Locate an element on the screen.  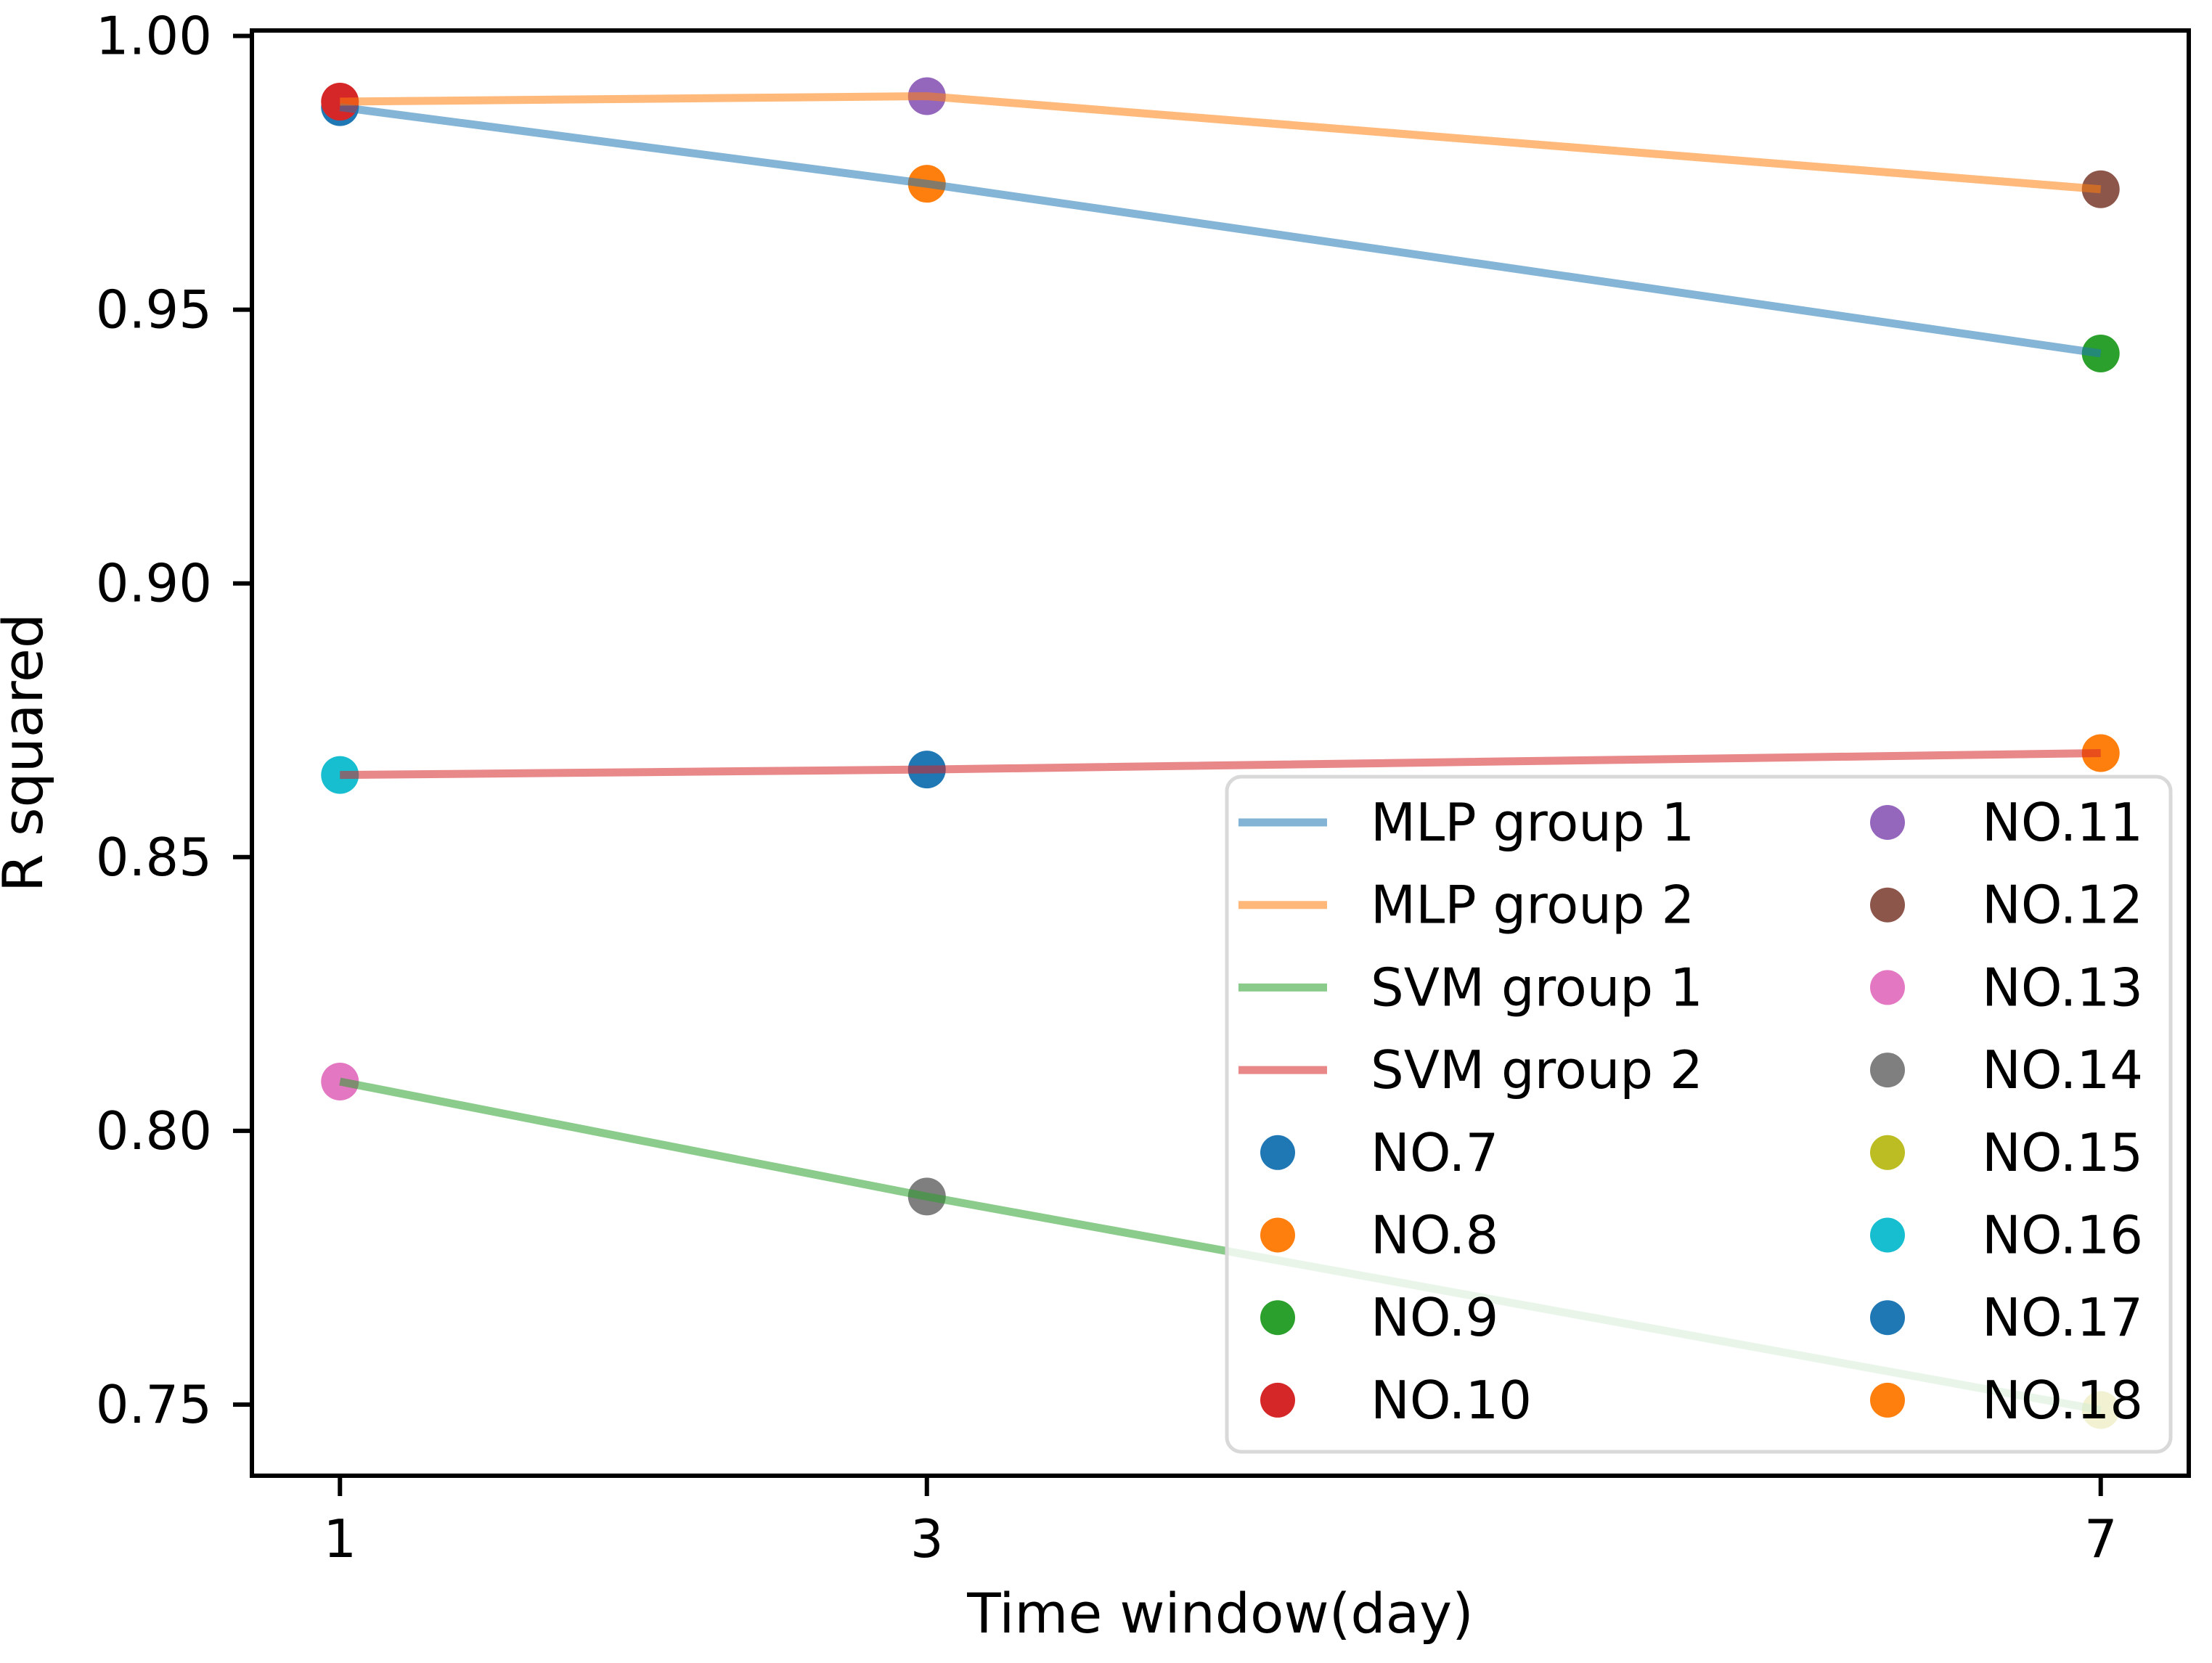
legend-label-no-8: NO.8 is located at coordinates (1434, 1235).